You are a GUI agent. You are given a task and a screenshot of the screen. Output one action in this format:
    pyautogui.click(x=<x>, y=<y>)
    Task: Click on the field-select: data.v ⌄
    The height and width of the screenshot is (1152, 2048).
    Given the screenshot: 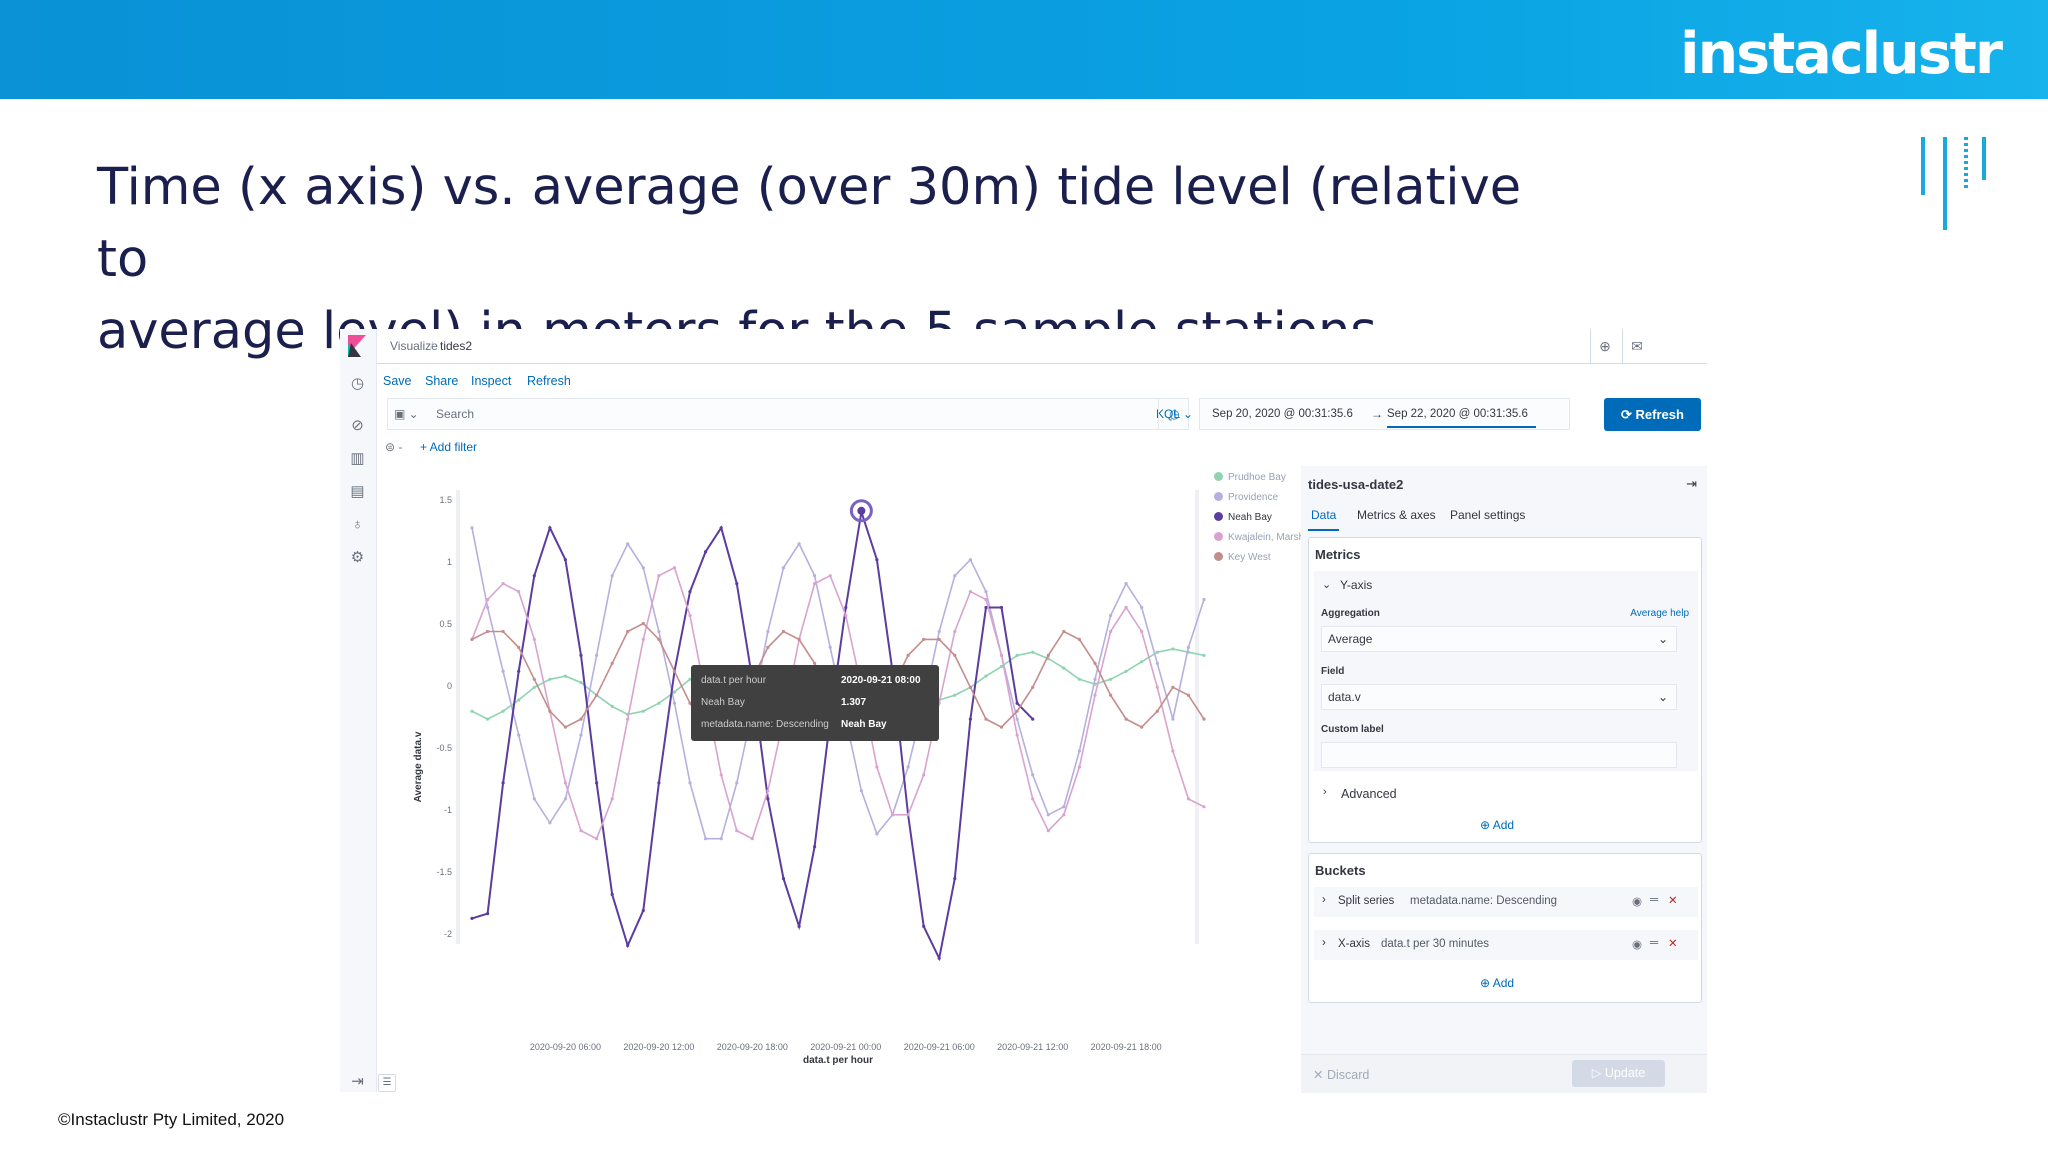 What is the action you would take?
    pyautogui.click(x=1499, y=697)
    